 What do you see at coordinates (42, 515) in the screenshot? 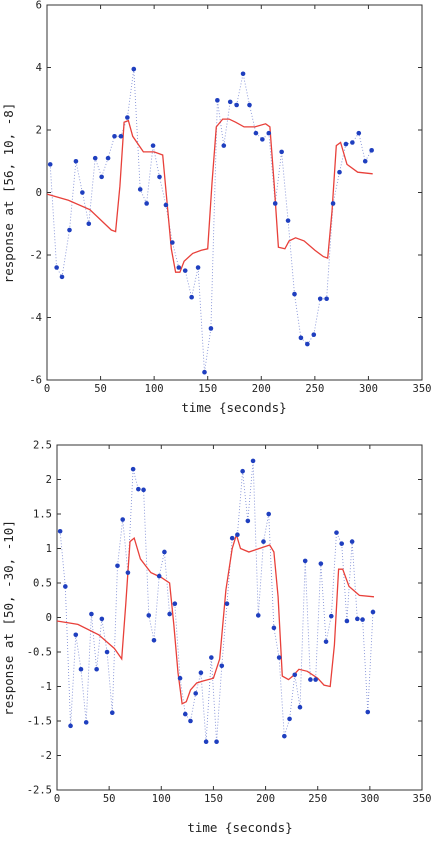
I see `y-tick-label: 1.5` at bounding box center [42, 515].